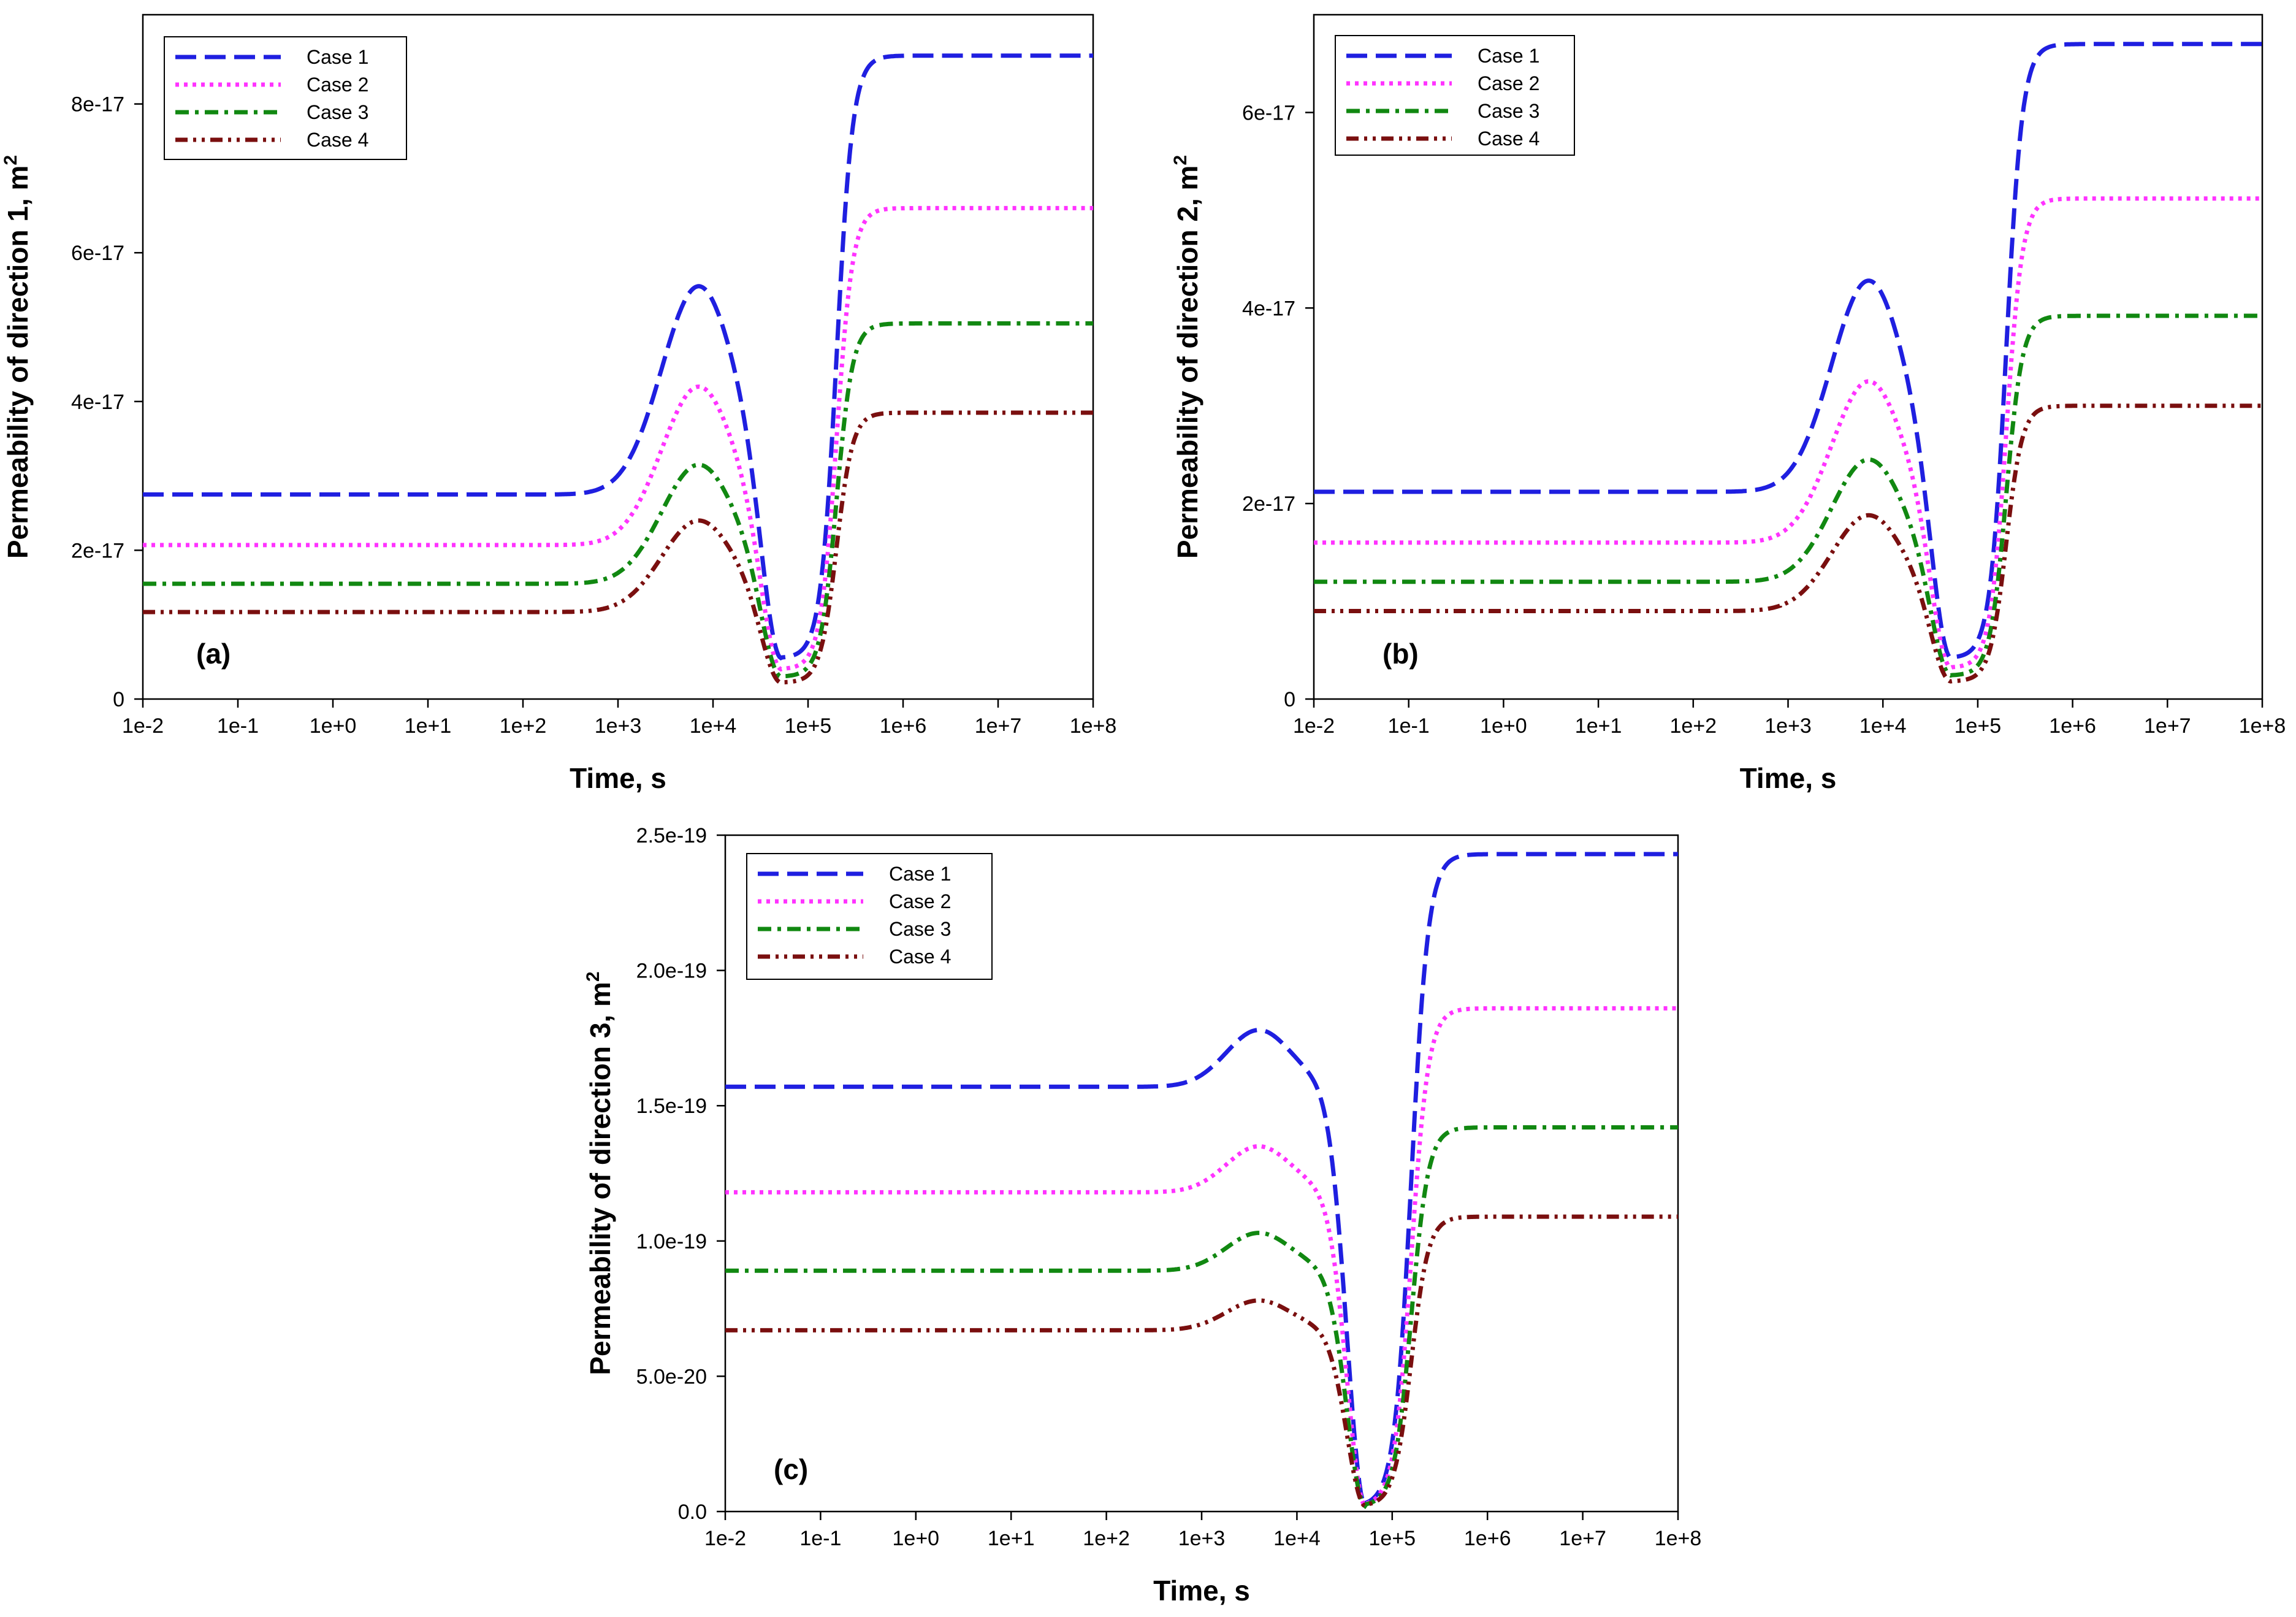  Describe the element at coordinates (1186, 357) in the screenshot. I see `y-axis-title: Permeability of direction 2, m2` at that location.